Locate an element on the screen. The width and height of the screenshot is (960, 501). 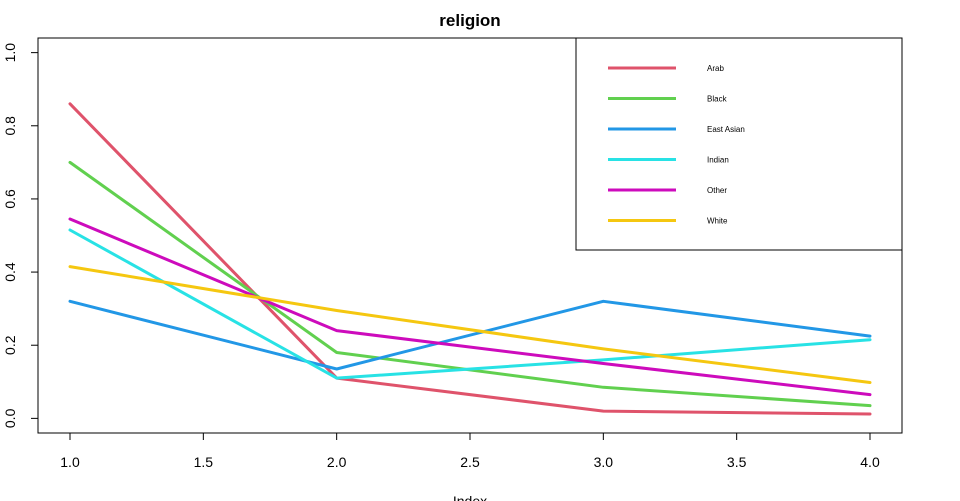
legend: Arab Black East Asian Indian Other White is located at coordinates (739, 144).